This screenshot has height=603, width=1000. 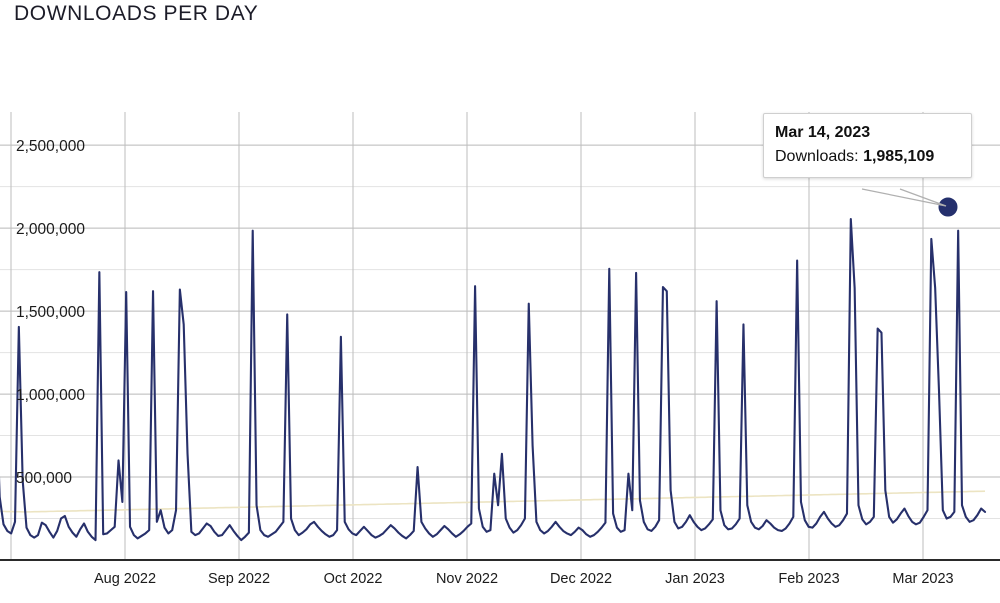 I want to click on x-tick-label: Feb 2023, so click(x=808, y=579).